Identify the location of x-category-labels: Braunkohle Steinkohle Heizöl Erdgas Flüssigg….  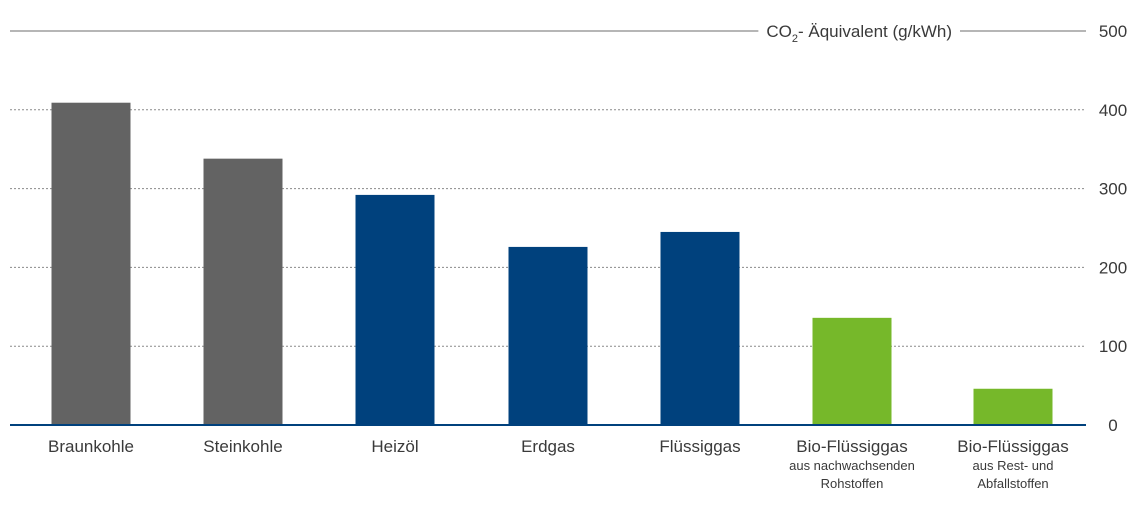
(558, 464).